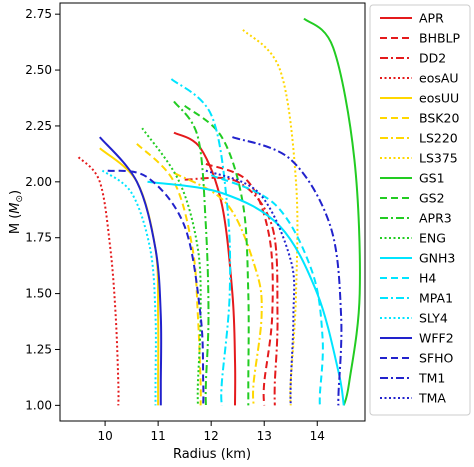 The width and height of the screenshot is (474, 467). Describe the element at coordinates (432, 238) in the screenshot. I see `legend-label-eng: ENG` at that location.